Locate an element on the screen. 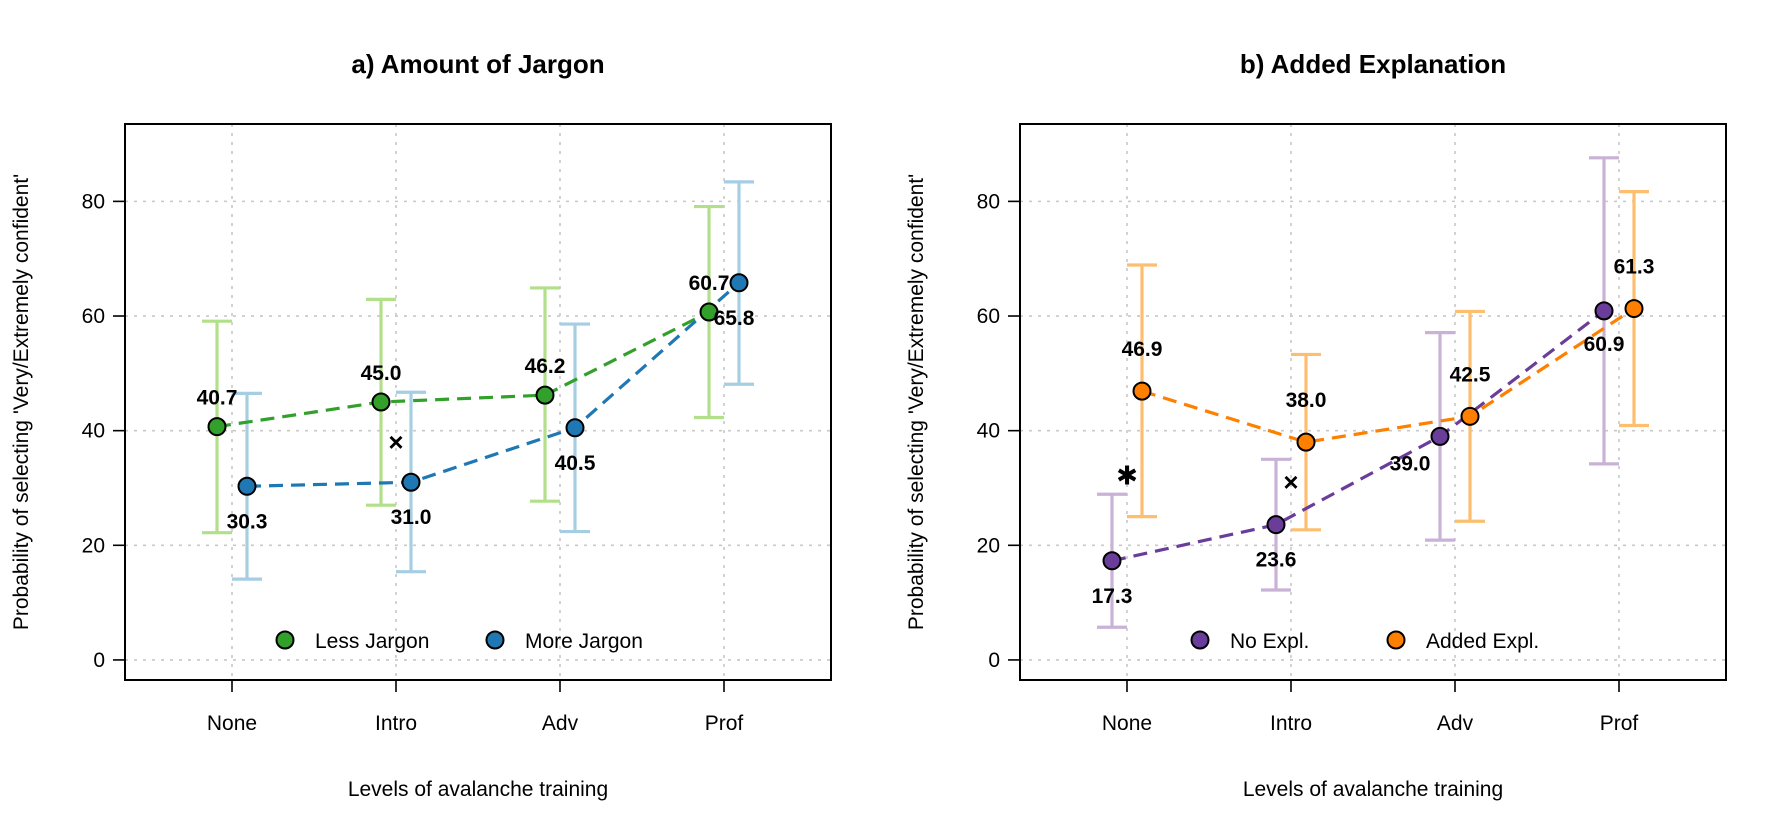  data-label: 60.9 is located at coordinates (1604, 344).